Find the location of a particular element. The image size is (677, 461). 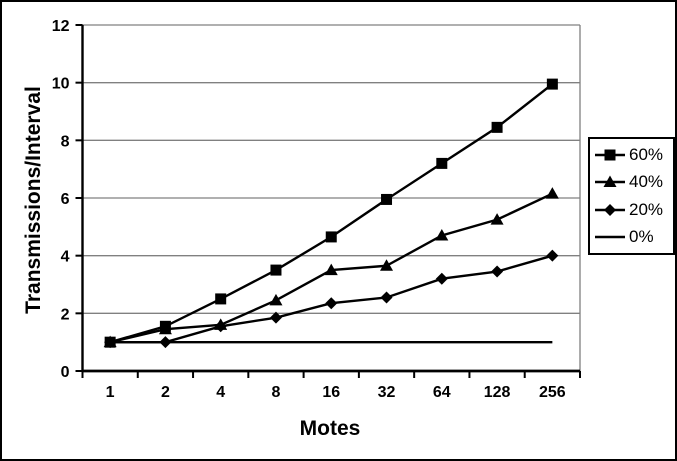

legend-swatch-diamond-icon is located at coordinates (610, 209).